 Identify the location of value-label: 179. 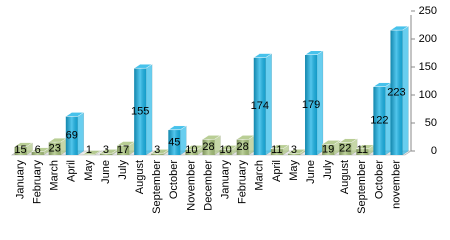
(311, 105).